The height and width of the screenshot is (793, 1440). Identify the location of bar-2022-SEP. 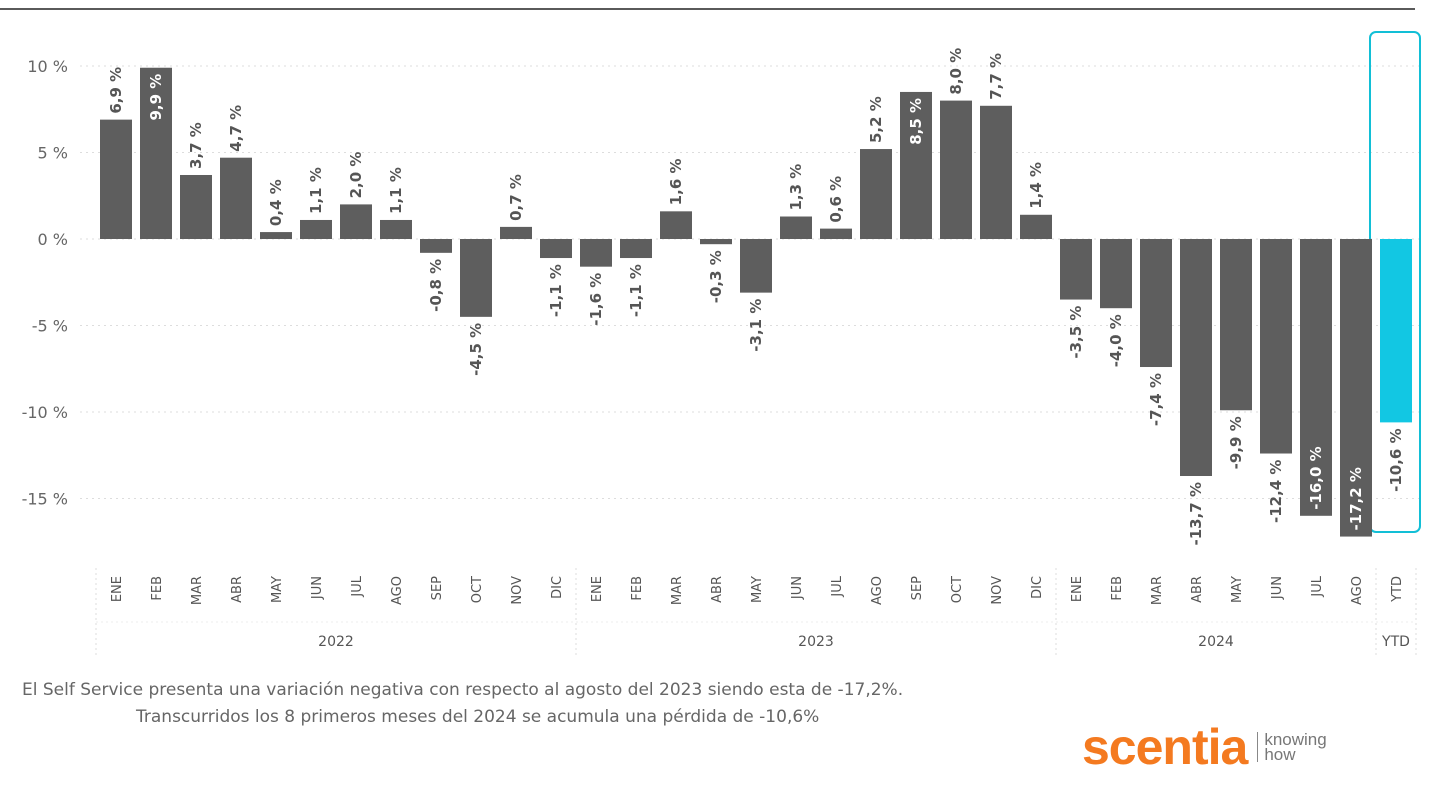
(436, 246).